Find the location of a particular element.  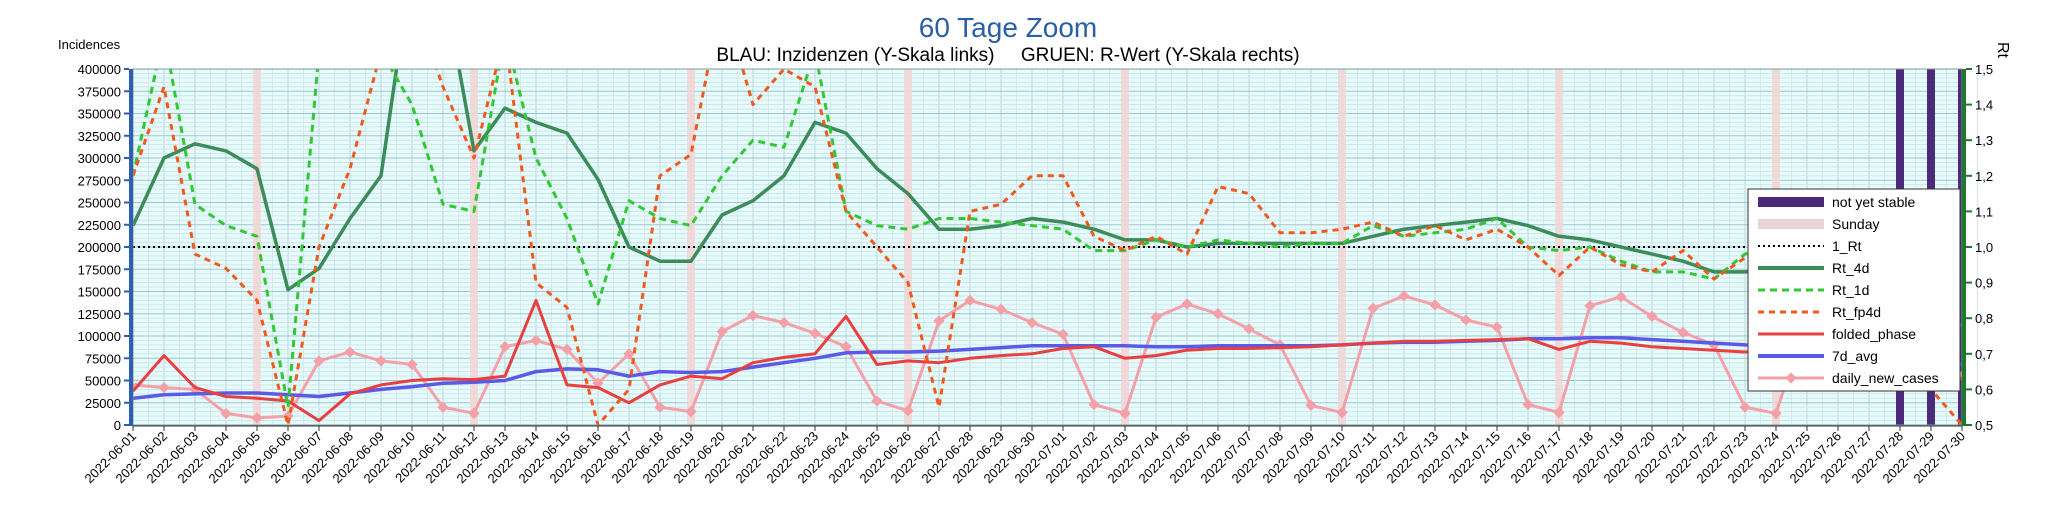

y-tick-label-left: 125000 is located at coordinates (99, 314).